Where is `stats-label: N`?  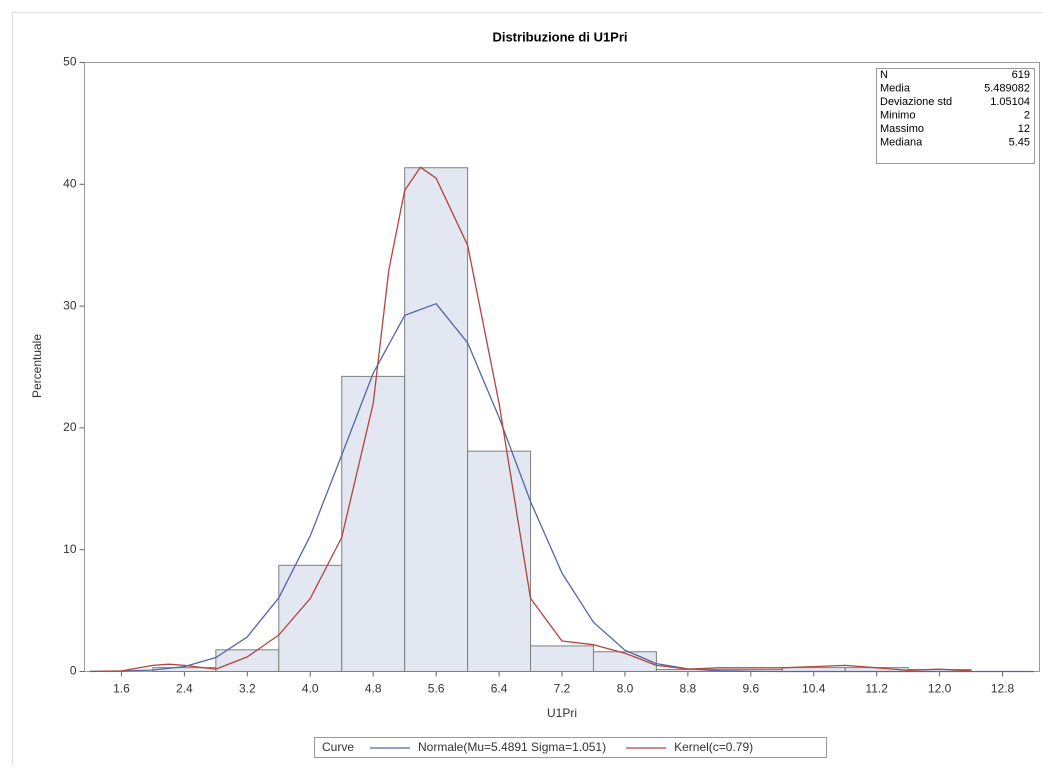 stats-label: N is located at coordinates (884, 75).